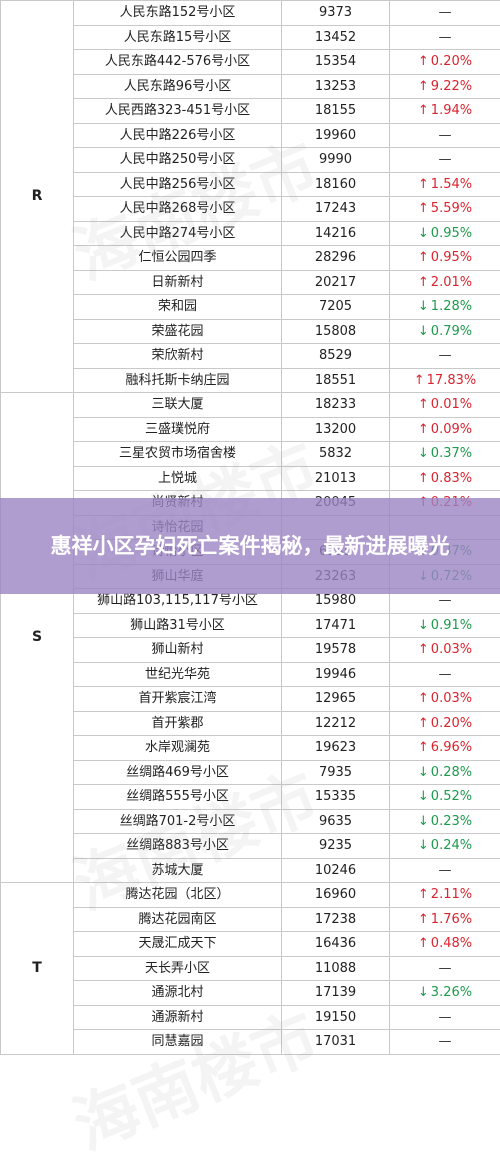 The width and height of the screenshot is (500, 1167). What do you see at coordinates (336, 307) in the screenshot?
I see `price-value: 7205` at bounding box center [336, 307].